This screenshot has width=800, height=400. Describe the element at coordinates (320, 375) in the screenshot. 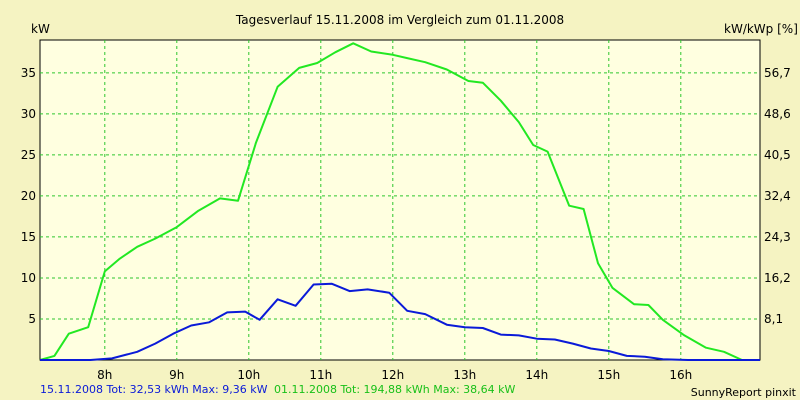

I see `x-tick-label: 11h` at that location.